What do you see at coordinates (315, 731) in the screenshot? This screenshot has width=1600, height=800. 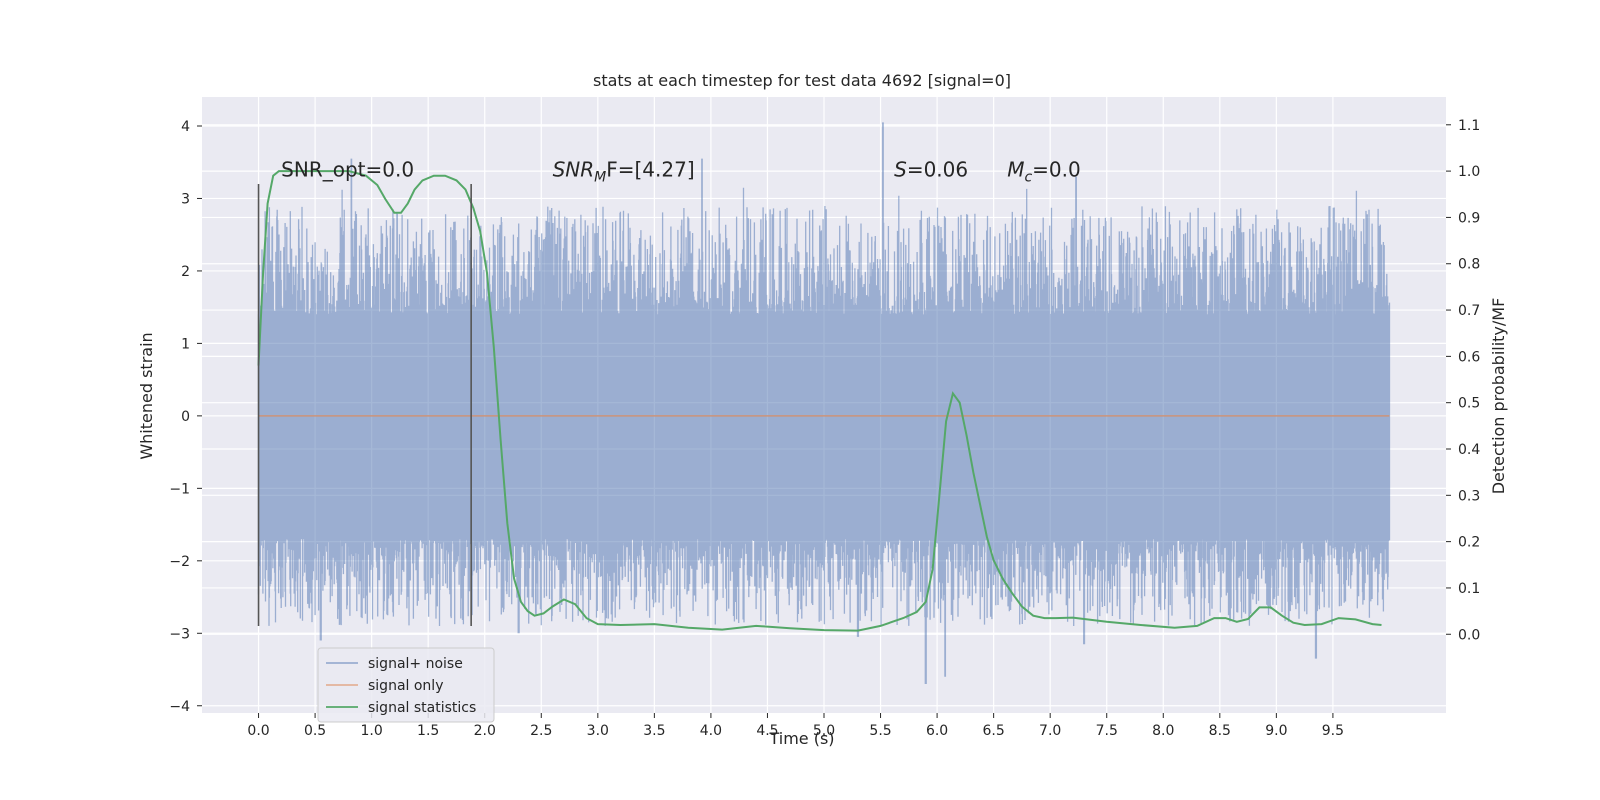 I see `x-tick-label: 0.5` at bounding box center [315, 731].